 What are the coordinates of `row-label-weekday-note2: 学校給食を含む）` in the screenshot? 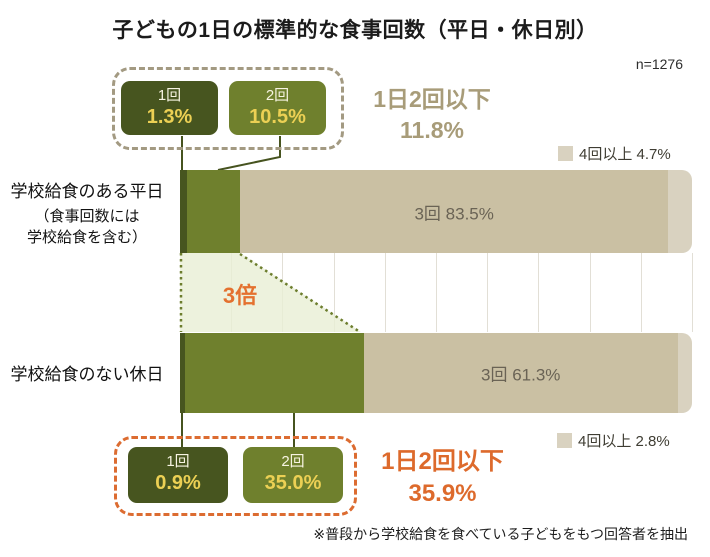 It's located at (86, 237).